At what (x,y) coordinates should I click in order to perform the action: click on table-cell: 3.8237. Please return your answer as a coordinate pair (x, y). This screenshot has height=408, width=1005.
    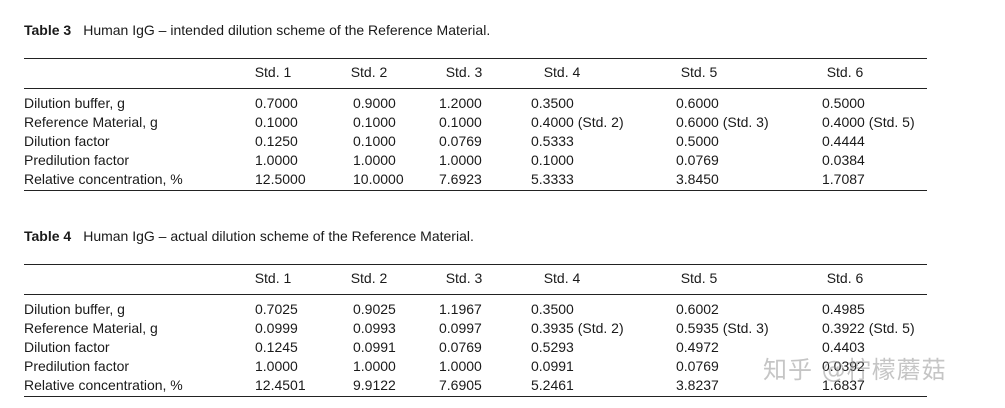
    Looking at the image, I should click on (697, 385).